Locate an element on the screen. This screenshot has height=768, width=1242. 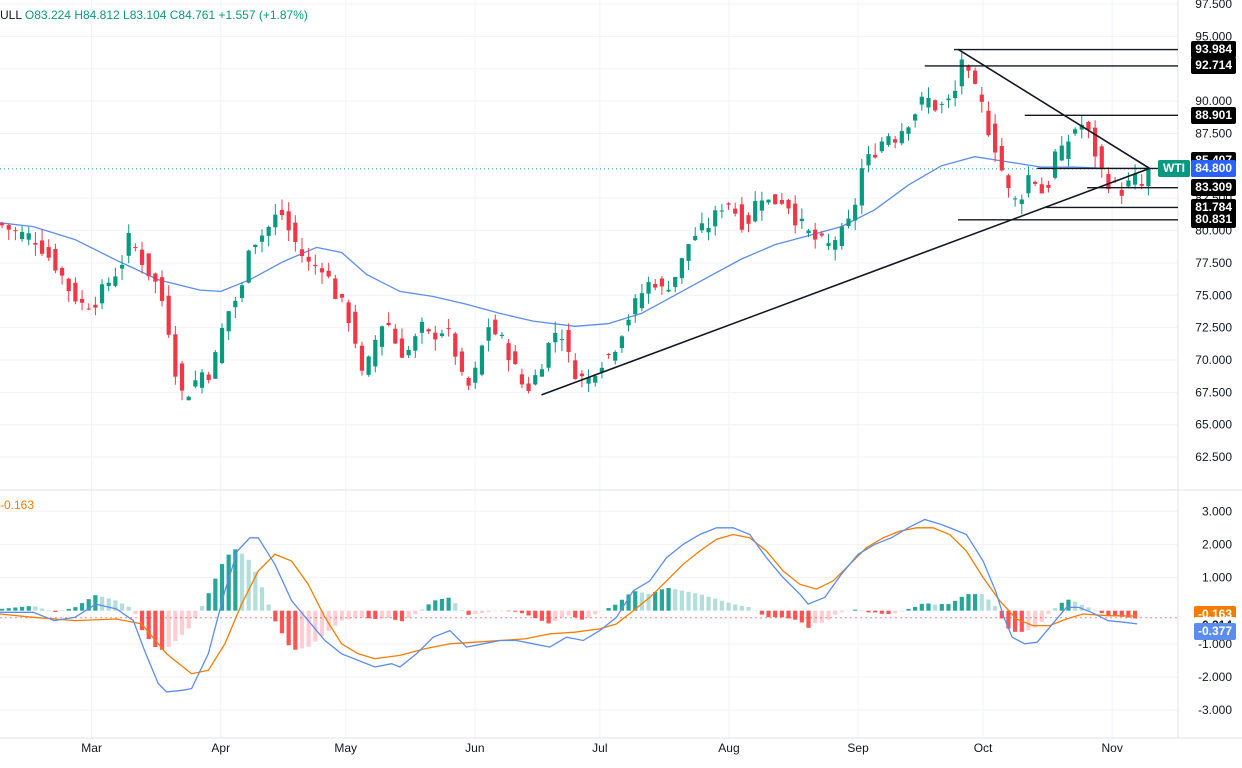
price-level-label: 88.901 is located at coordinates (1213, 115).